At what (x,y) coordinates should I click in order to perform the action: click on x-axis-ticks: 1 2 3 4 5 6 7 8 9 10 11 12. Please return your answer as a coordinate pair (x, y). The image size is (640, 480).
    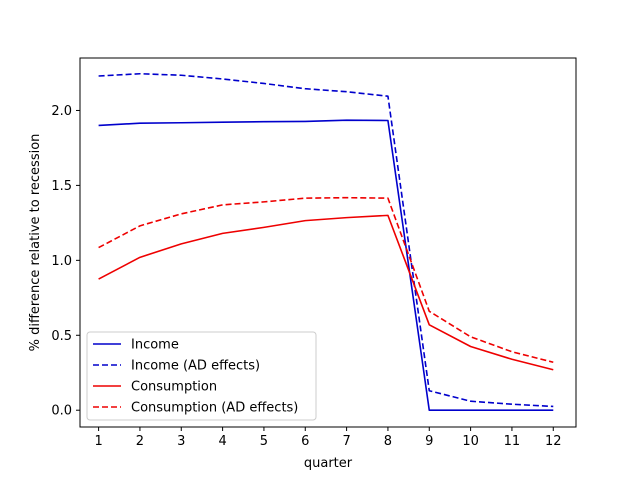
    Looking at the image, I should click on (328, 438).